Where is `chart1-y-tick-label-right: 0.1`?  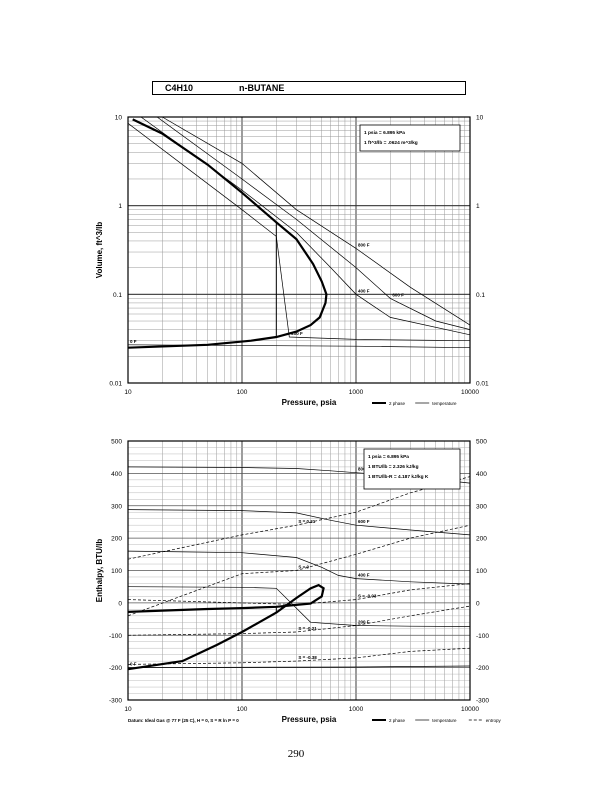 chart1-y-tick-label-right: 0.1 is located at coordinates (480, 295).